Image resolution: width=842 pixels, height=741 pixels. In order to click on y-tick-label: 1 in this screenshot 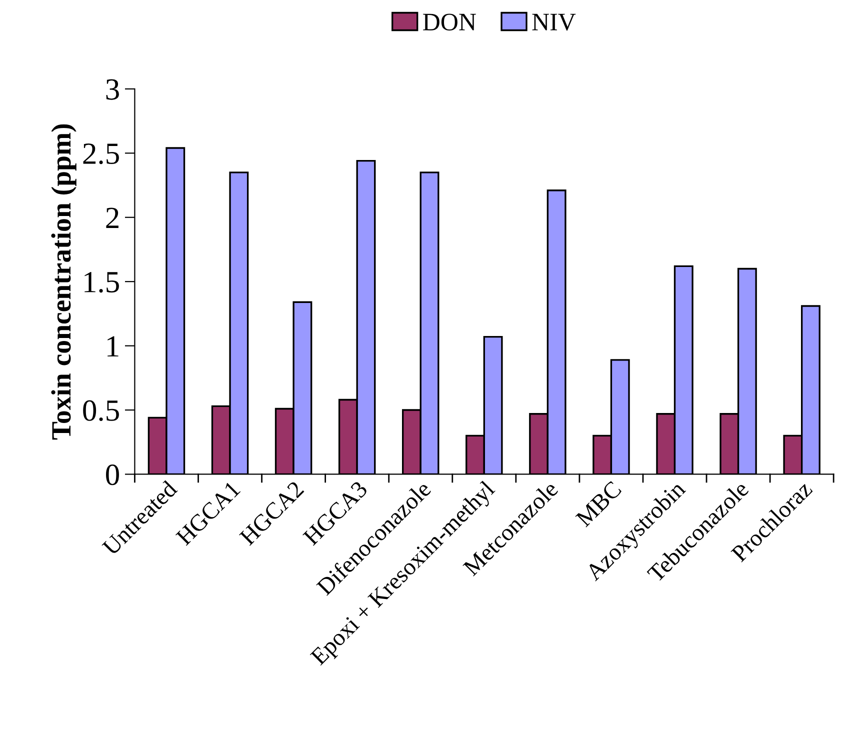, I will do `click(113, 346)`.